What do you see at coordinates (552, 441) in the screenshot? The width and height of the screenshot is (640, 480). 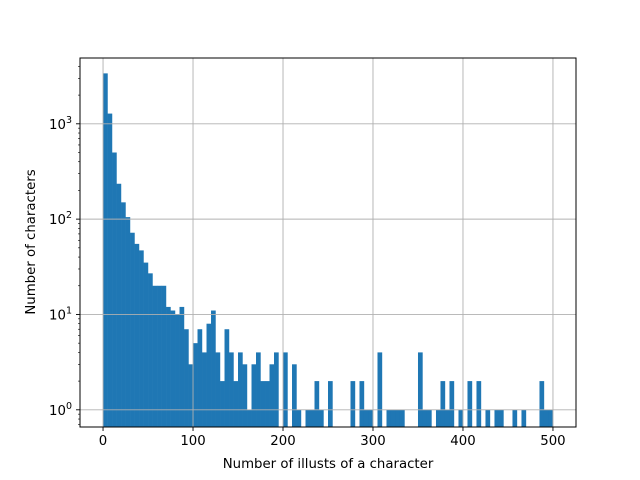 I see `x-tick-label: 500` at bounding box center [552, 441].